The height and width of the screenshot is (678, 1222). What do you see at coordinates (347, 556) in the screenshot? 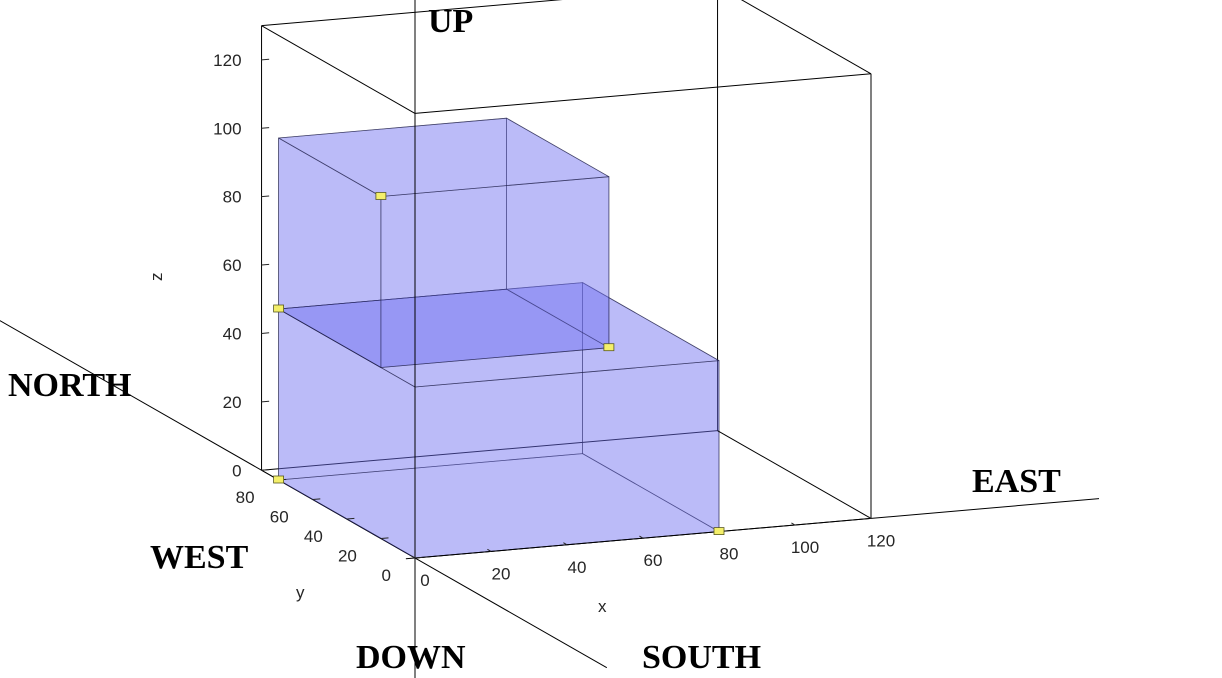
I see `y-tick-label: 20` at bounding box center [347, 556].